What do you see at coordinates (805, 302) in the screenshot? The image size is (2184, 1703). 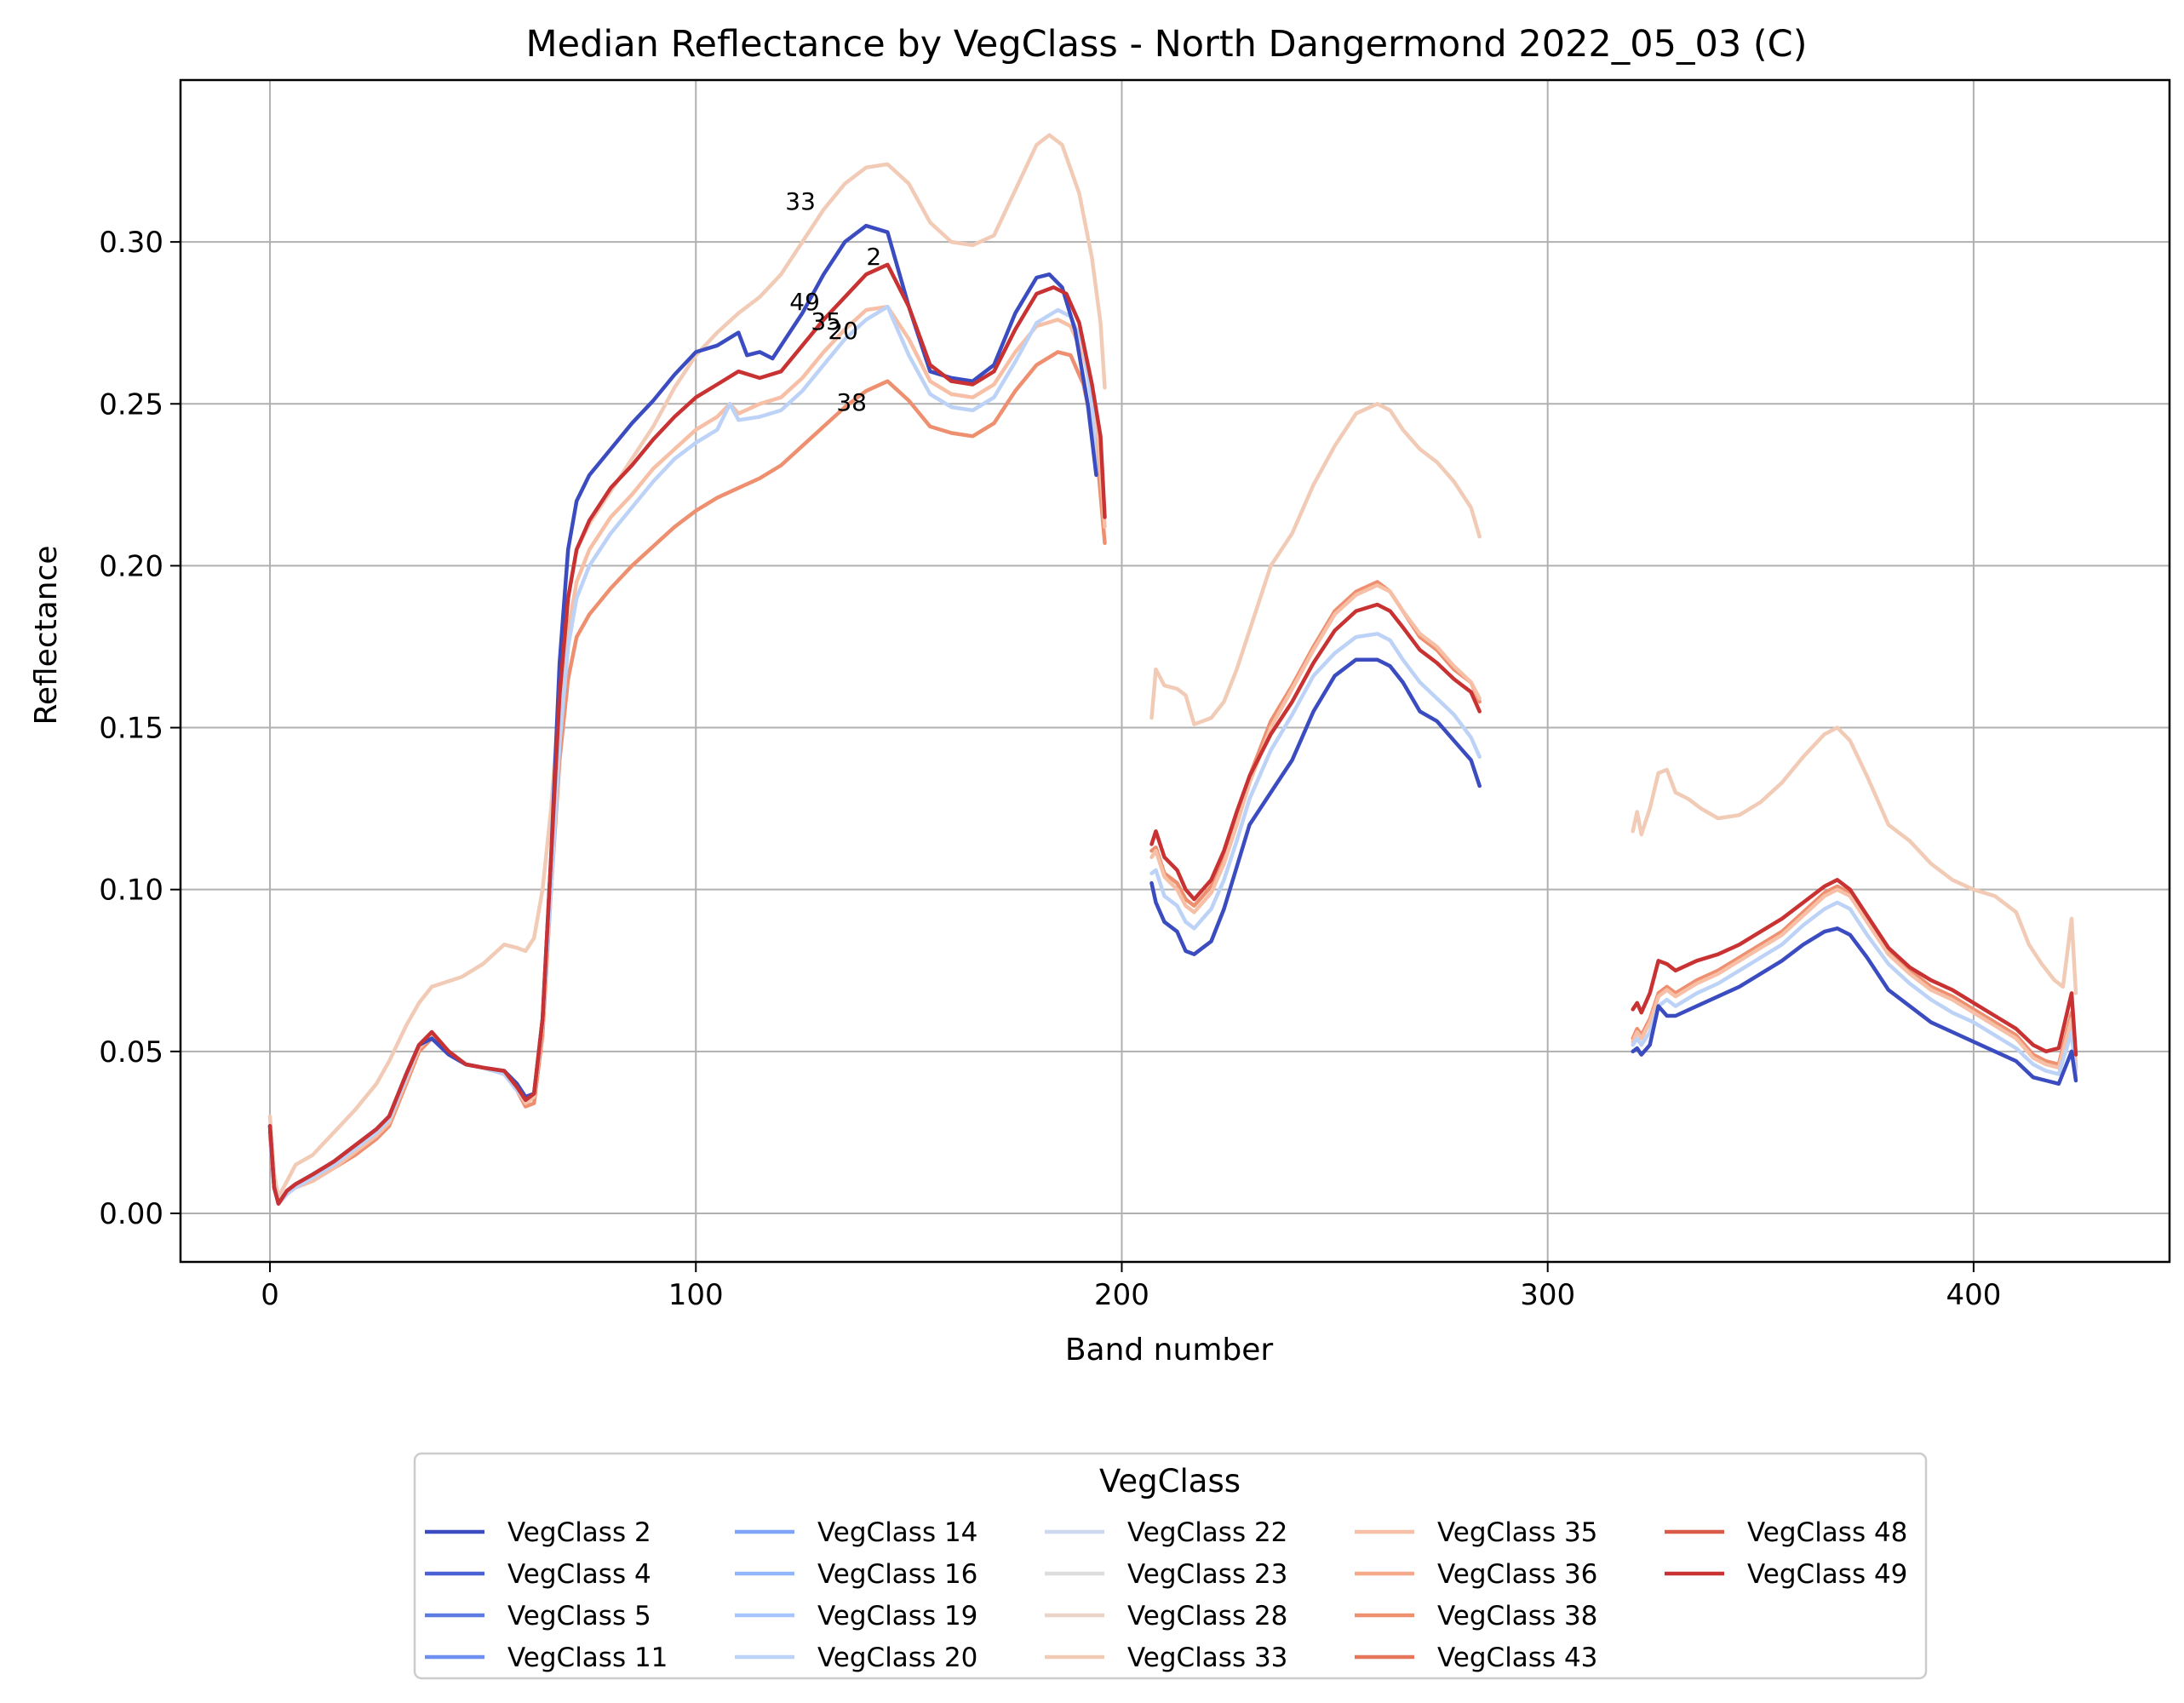 I see `line-annotation: 49` at bounding box center [805, 302].